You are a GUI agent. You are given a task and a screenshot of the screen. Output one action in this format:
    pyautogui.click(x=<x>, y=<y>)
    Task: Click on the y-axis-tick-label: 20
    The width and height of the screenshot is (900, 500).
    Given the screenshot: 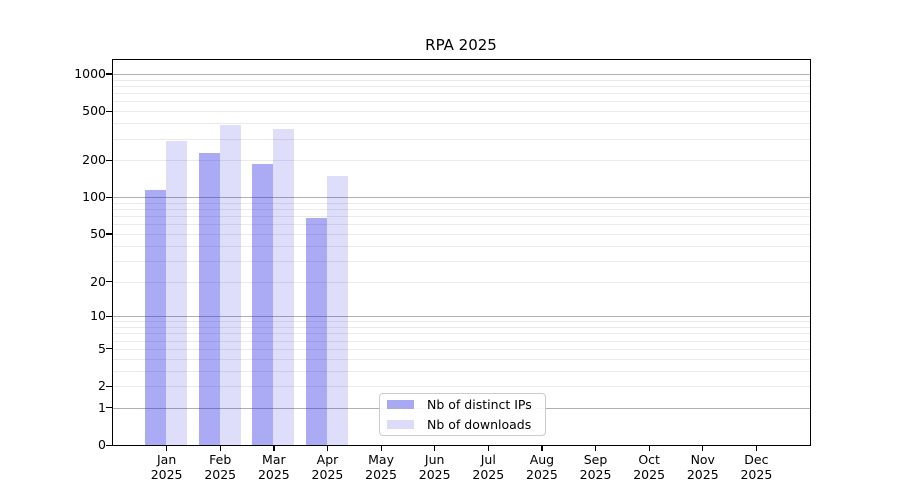 What is the action you would take?
    pyautogui.click(x=98, y=281)
    